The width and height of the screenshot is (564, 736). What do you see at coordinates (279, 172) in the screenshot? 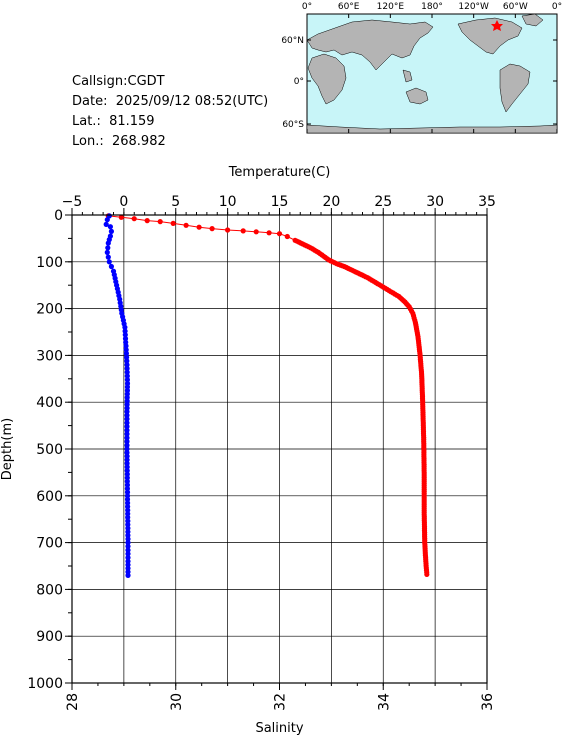
I see `temperature-axis-title: Temperature(C)` at bounding box center [279, 172].